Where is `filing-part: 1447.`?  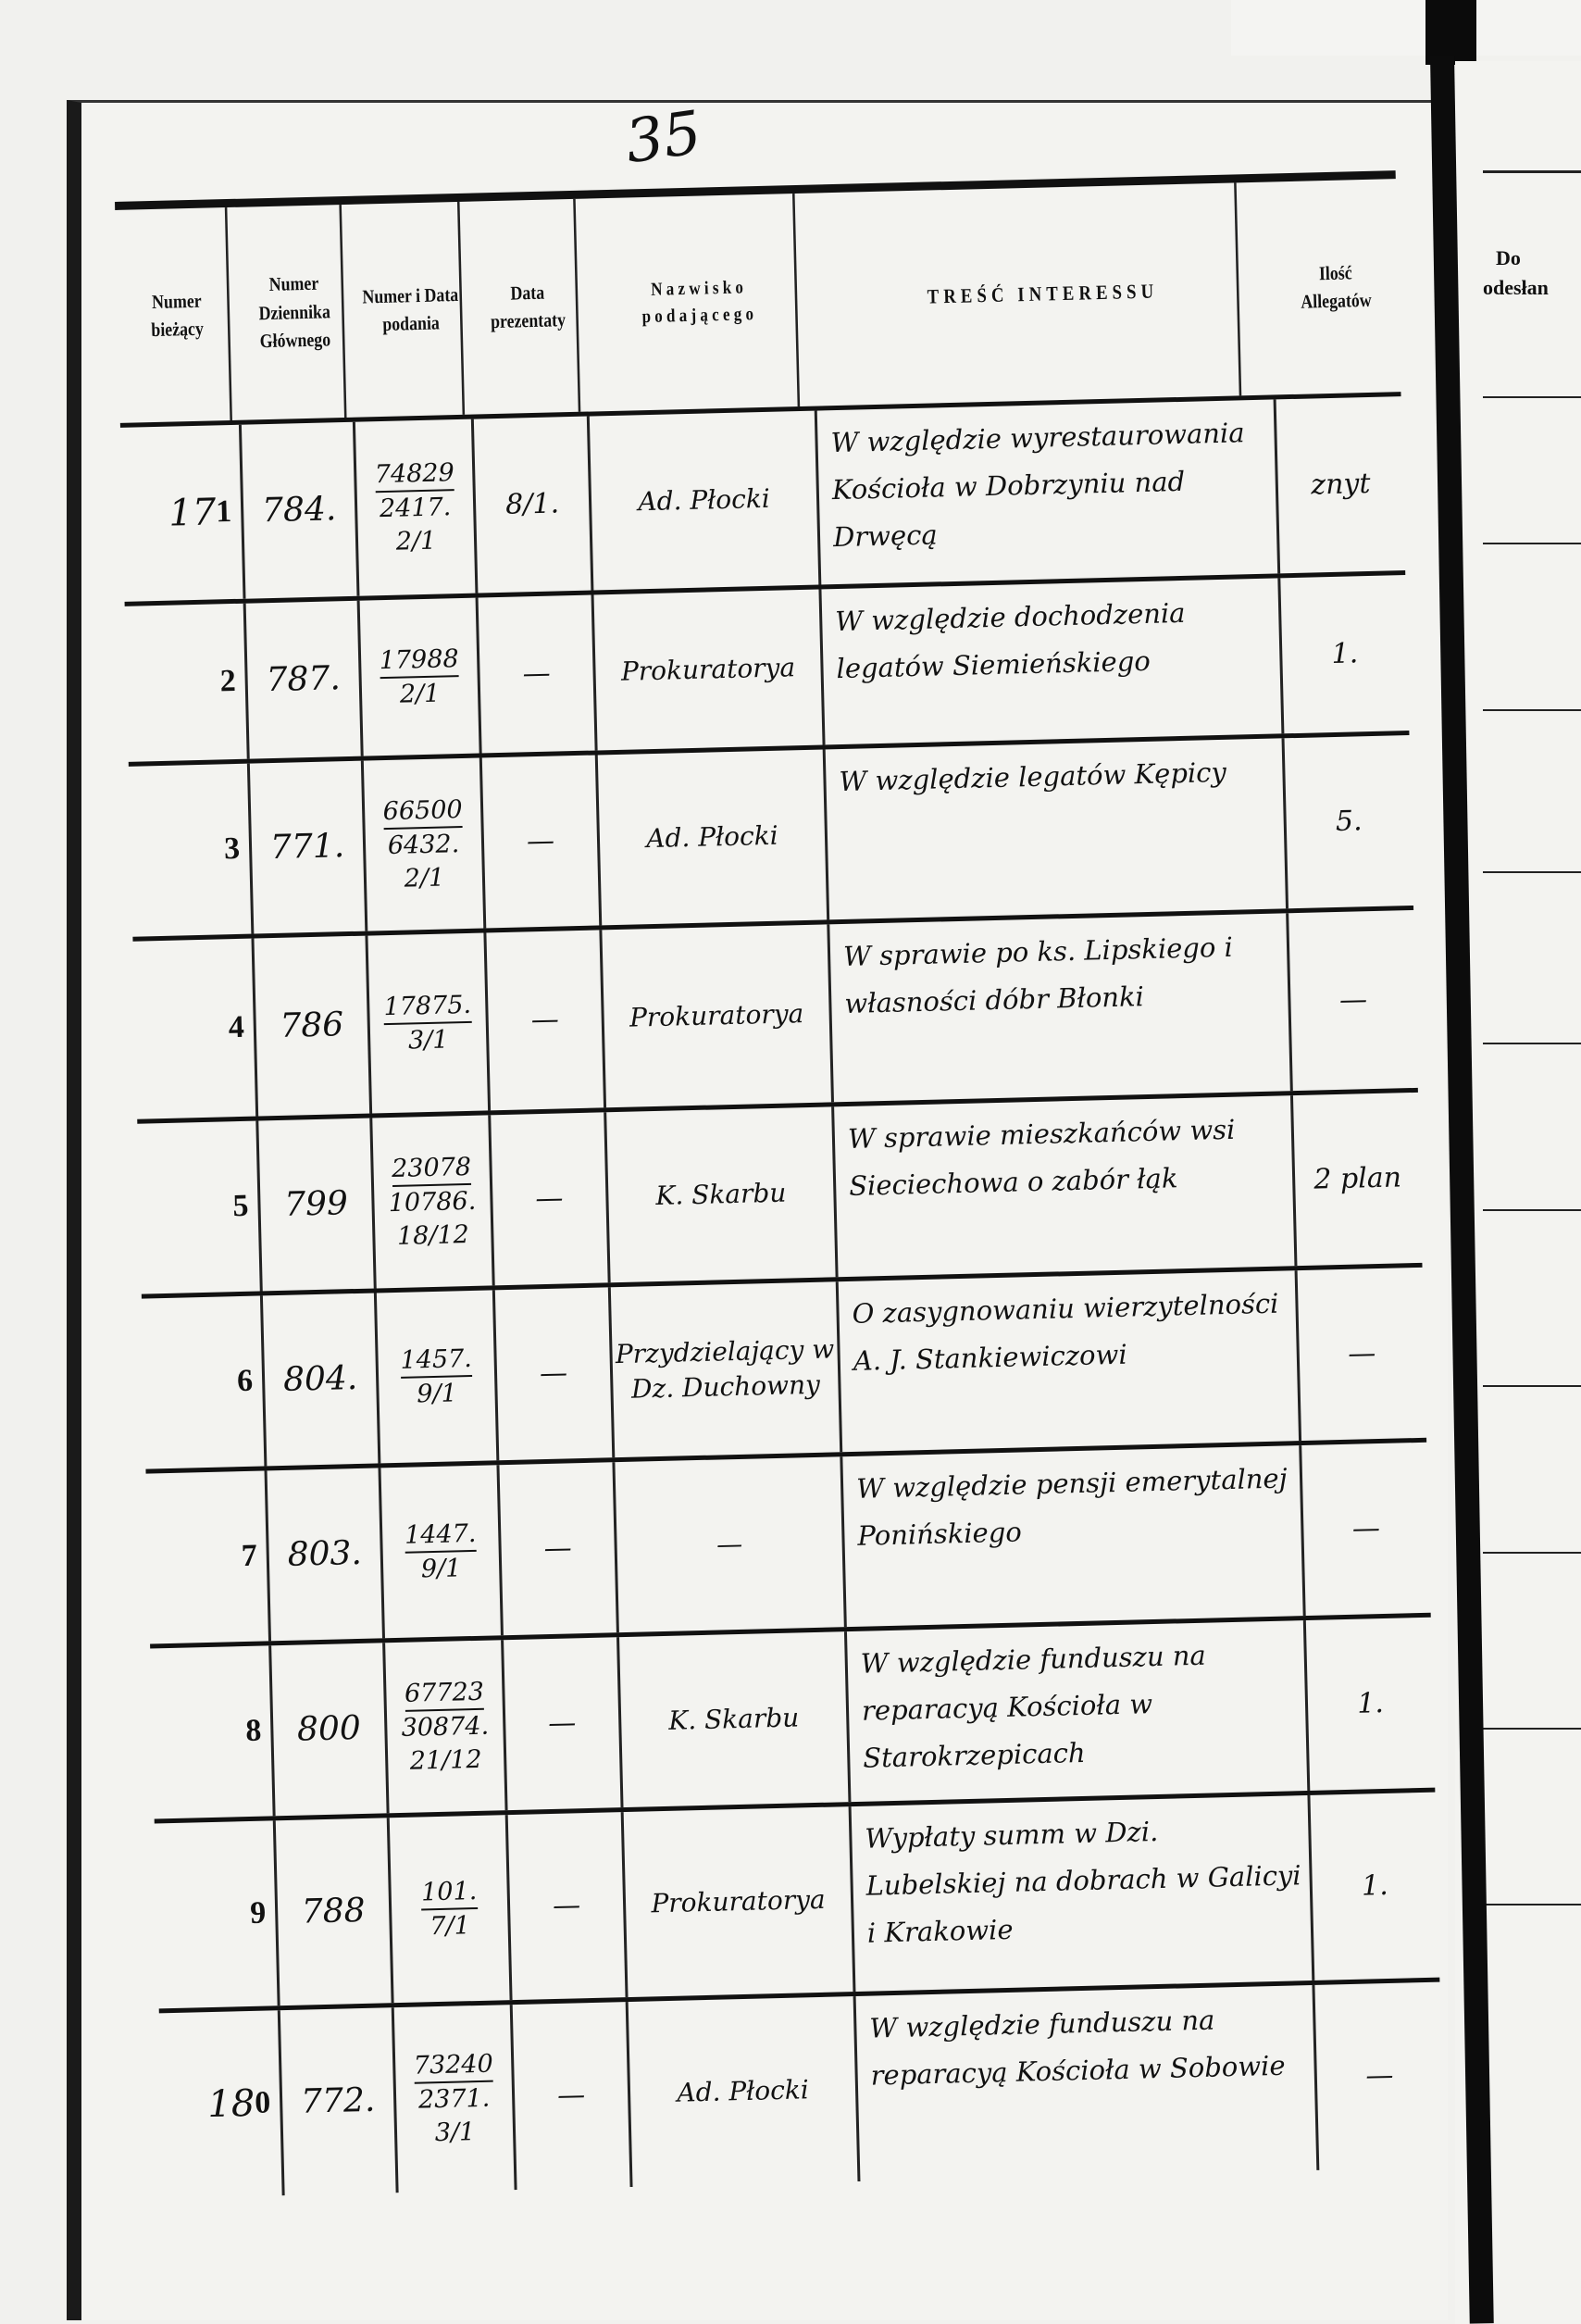 filing-part: 1447. is located at coordinates (440, 1535).